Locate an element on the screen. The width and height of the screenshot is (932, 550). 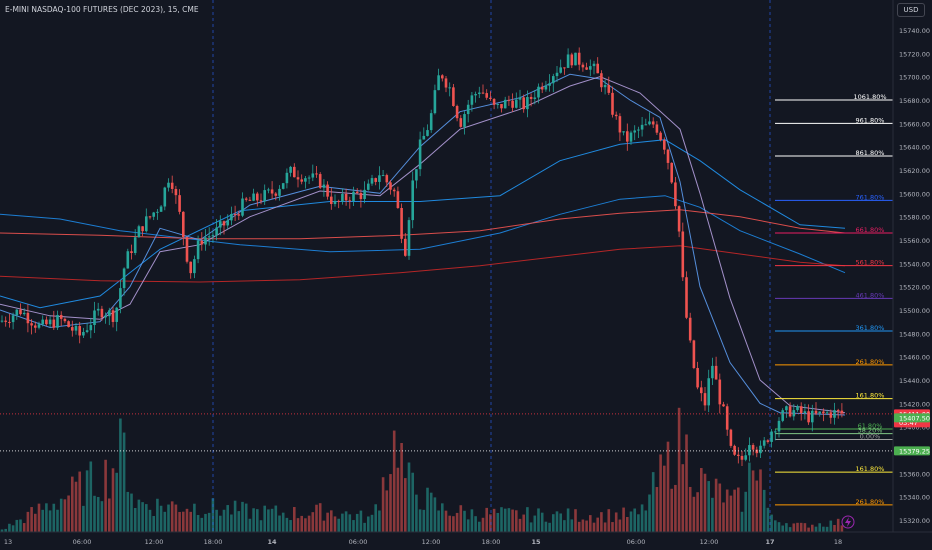
x-tick-label: 12:00 is located at coordinates (154, 542).